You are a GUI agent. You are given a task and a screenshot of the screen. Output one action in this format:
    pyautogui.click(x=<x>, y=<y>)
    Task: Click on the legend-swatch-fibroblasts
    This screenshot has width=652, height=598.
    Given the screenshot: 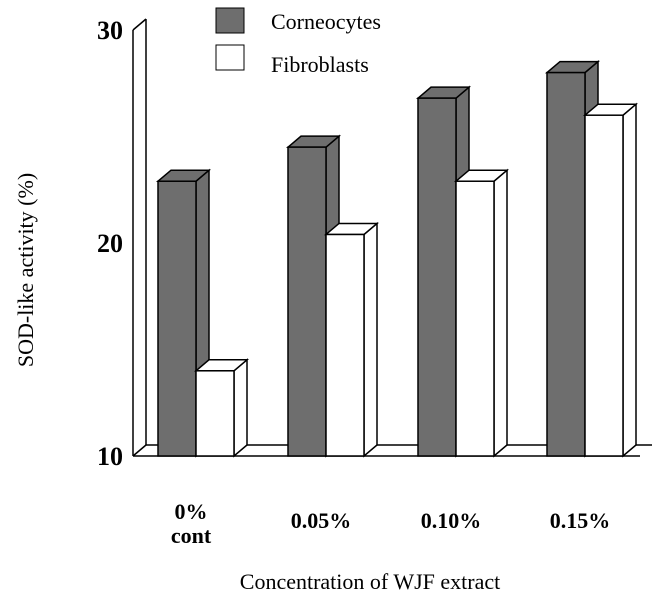 What is the action you would take?
    pyautogui.click(x=230, y=57)
    